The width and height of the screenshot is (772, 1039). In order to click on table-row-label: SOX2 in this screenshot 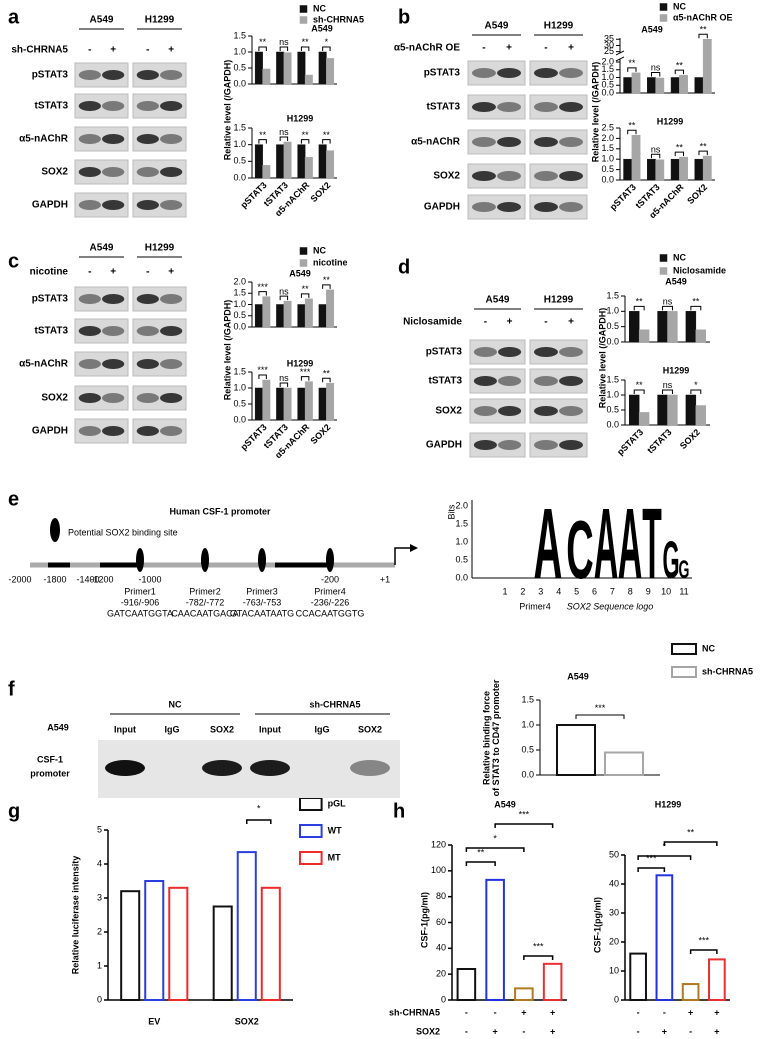, I will do `click(428, 1031)`.